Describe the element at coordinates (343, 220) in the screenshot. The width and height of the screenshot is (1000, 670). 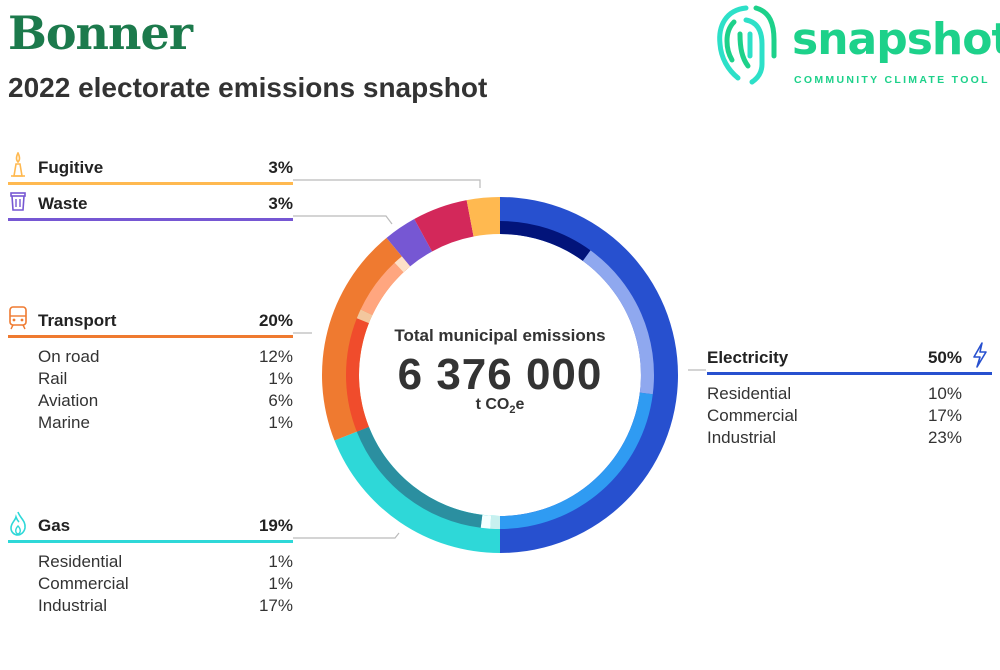
I see `leader-waste` at that location.